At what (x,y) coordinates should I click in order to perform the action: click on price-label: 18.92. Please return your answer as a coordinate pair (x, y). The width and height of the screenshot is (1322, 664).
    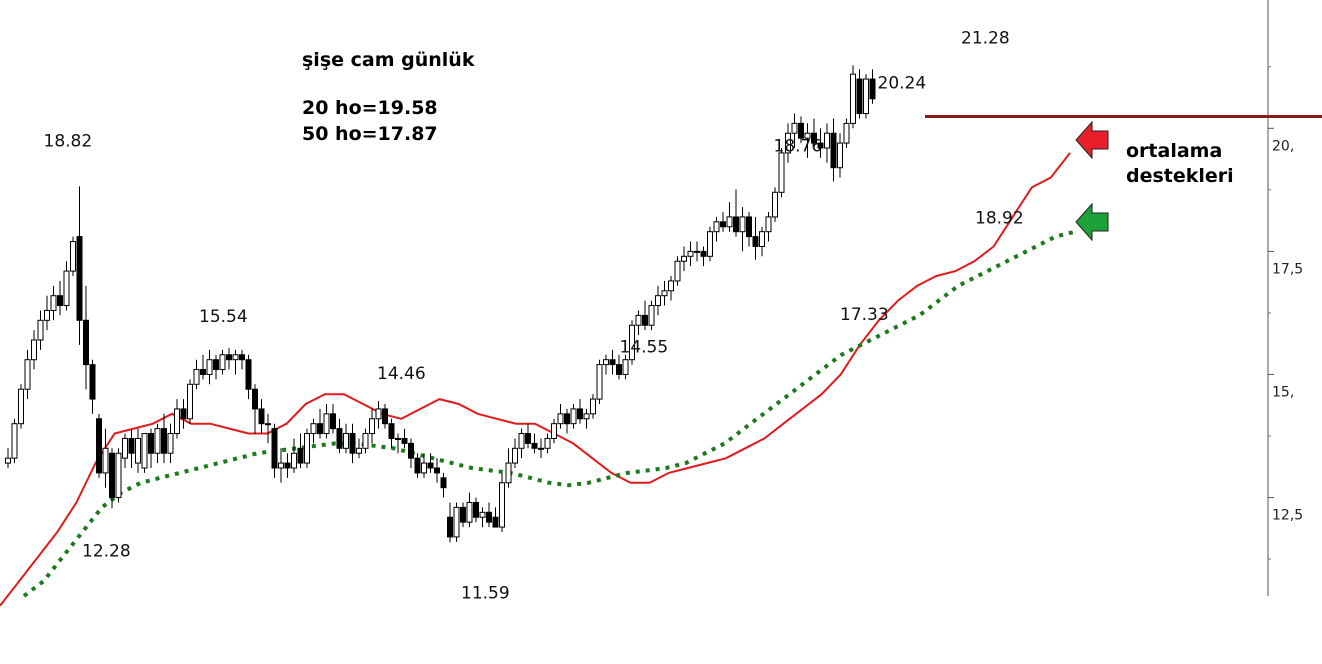
    Looking at the image, I should click on (999, 218).